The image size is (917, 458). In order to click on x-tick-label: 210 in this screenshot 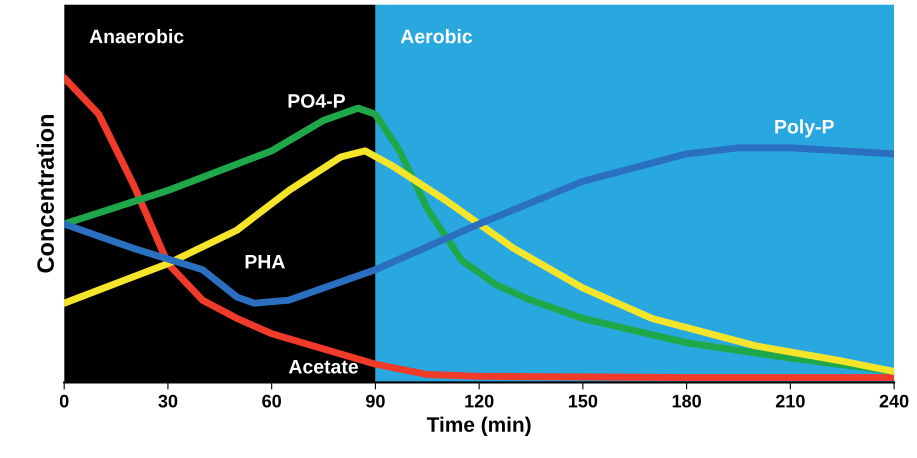, I will do `click(790, 401)`.